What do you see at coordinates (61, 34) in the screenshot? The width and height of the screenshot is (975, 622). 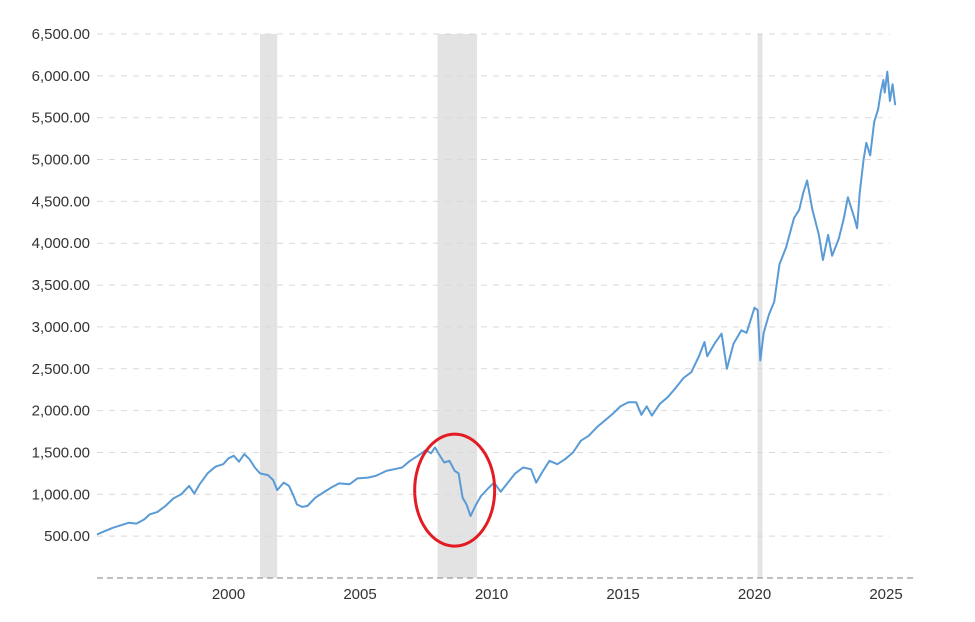 I see `y-tick-label: 6,500.00` at bounding box center [61, 34].